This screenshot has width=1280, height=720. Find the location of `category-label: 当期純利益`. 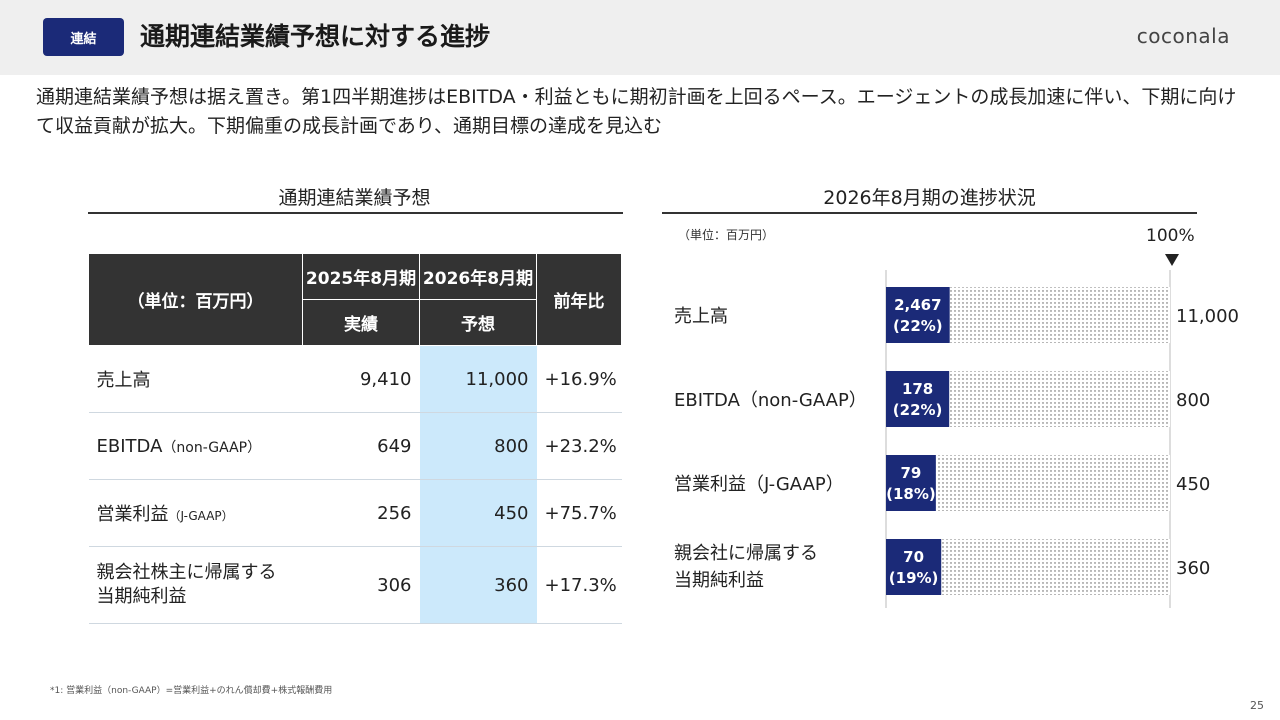

category-label: 当期純利益 is located at coordinates (719, 580).